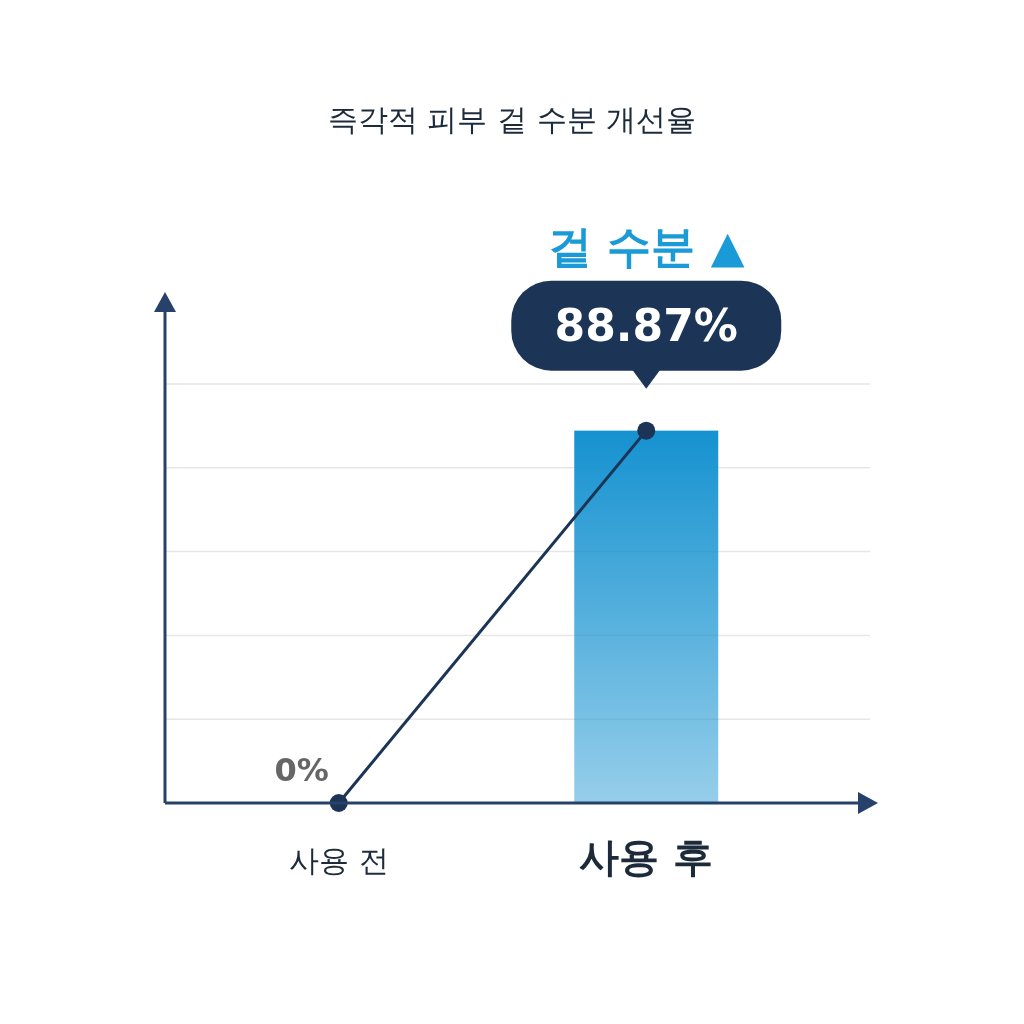 The image size is (1024, 1024). Describe the element at coordinates (512, 119) in the screenshot. I see `chart-title: 즉각적 피부 겉 수분 개선율` at that location.